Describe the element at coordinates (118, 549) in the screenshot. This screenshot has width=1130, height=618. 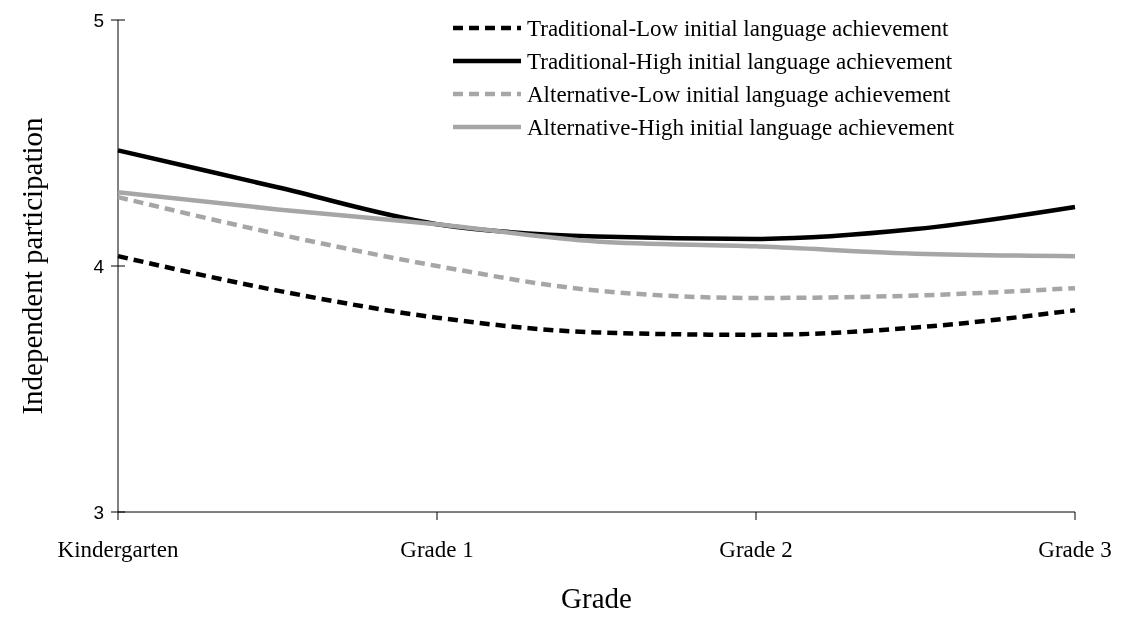
I see `x-tick-label: Kindergarten` at that location.